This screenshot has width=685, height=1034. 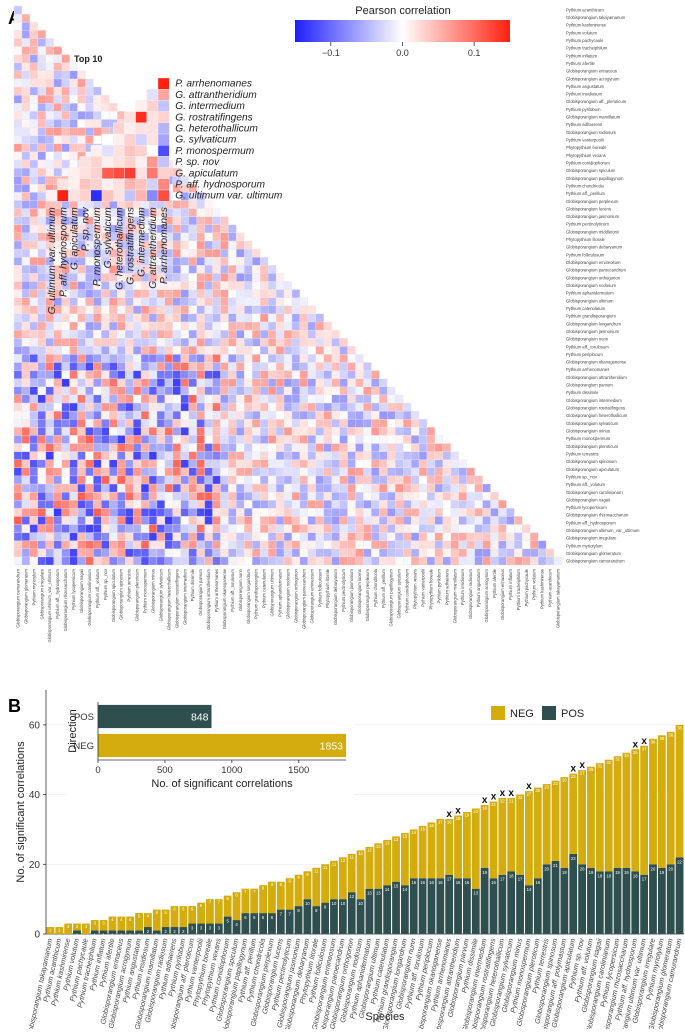 I want to click on bar-label-pos: 1, so click(x=157, y=935).